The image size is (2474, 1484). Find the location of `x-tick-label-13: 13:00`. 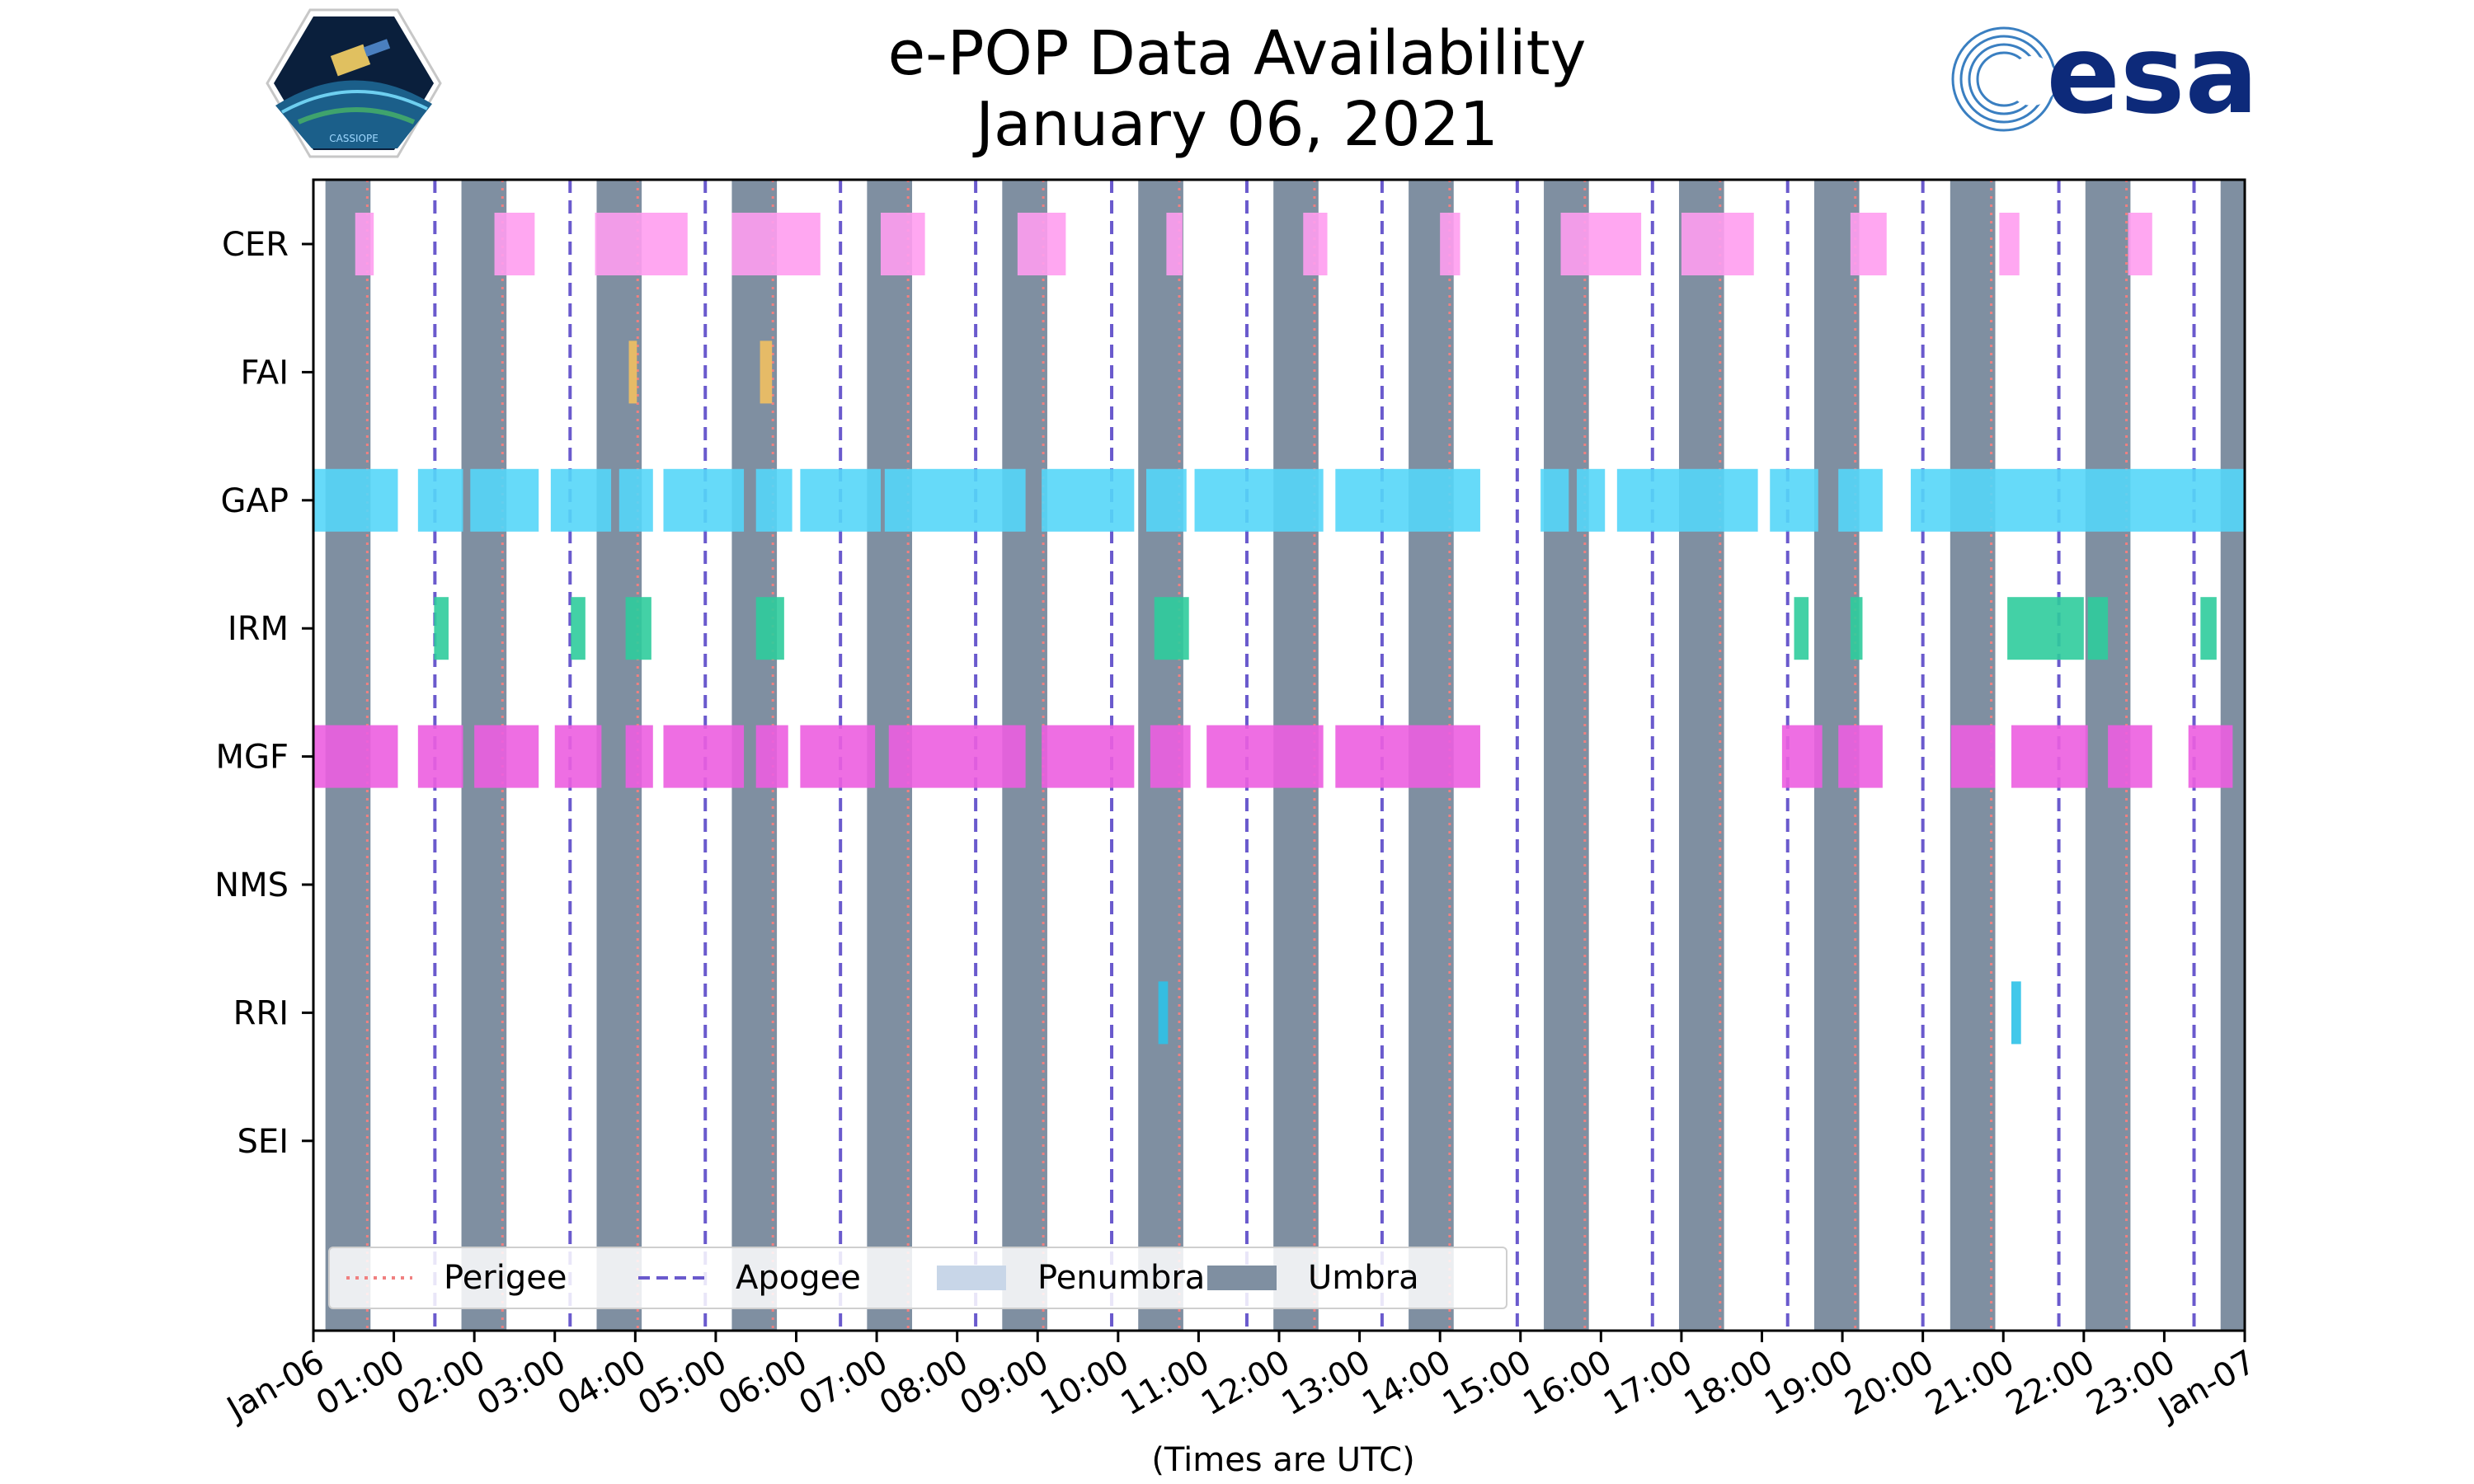

x-tick-label-13: 13:00 is located at coordinates (1326, 1383).